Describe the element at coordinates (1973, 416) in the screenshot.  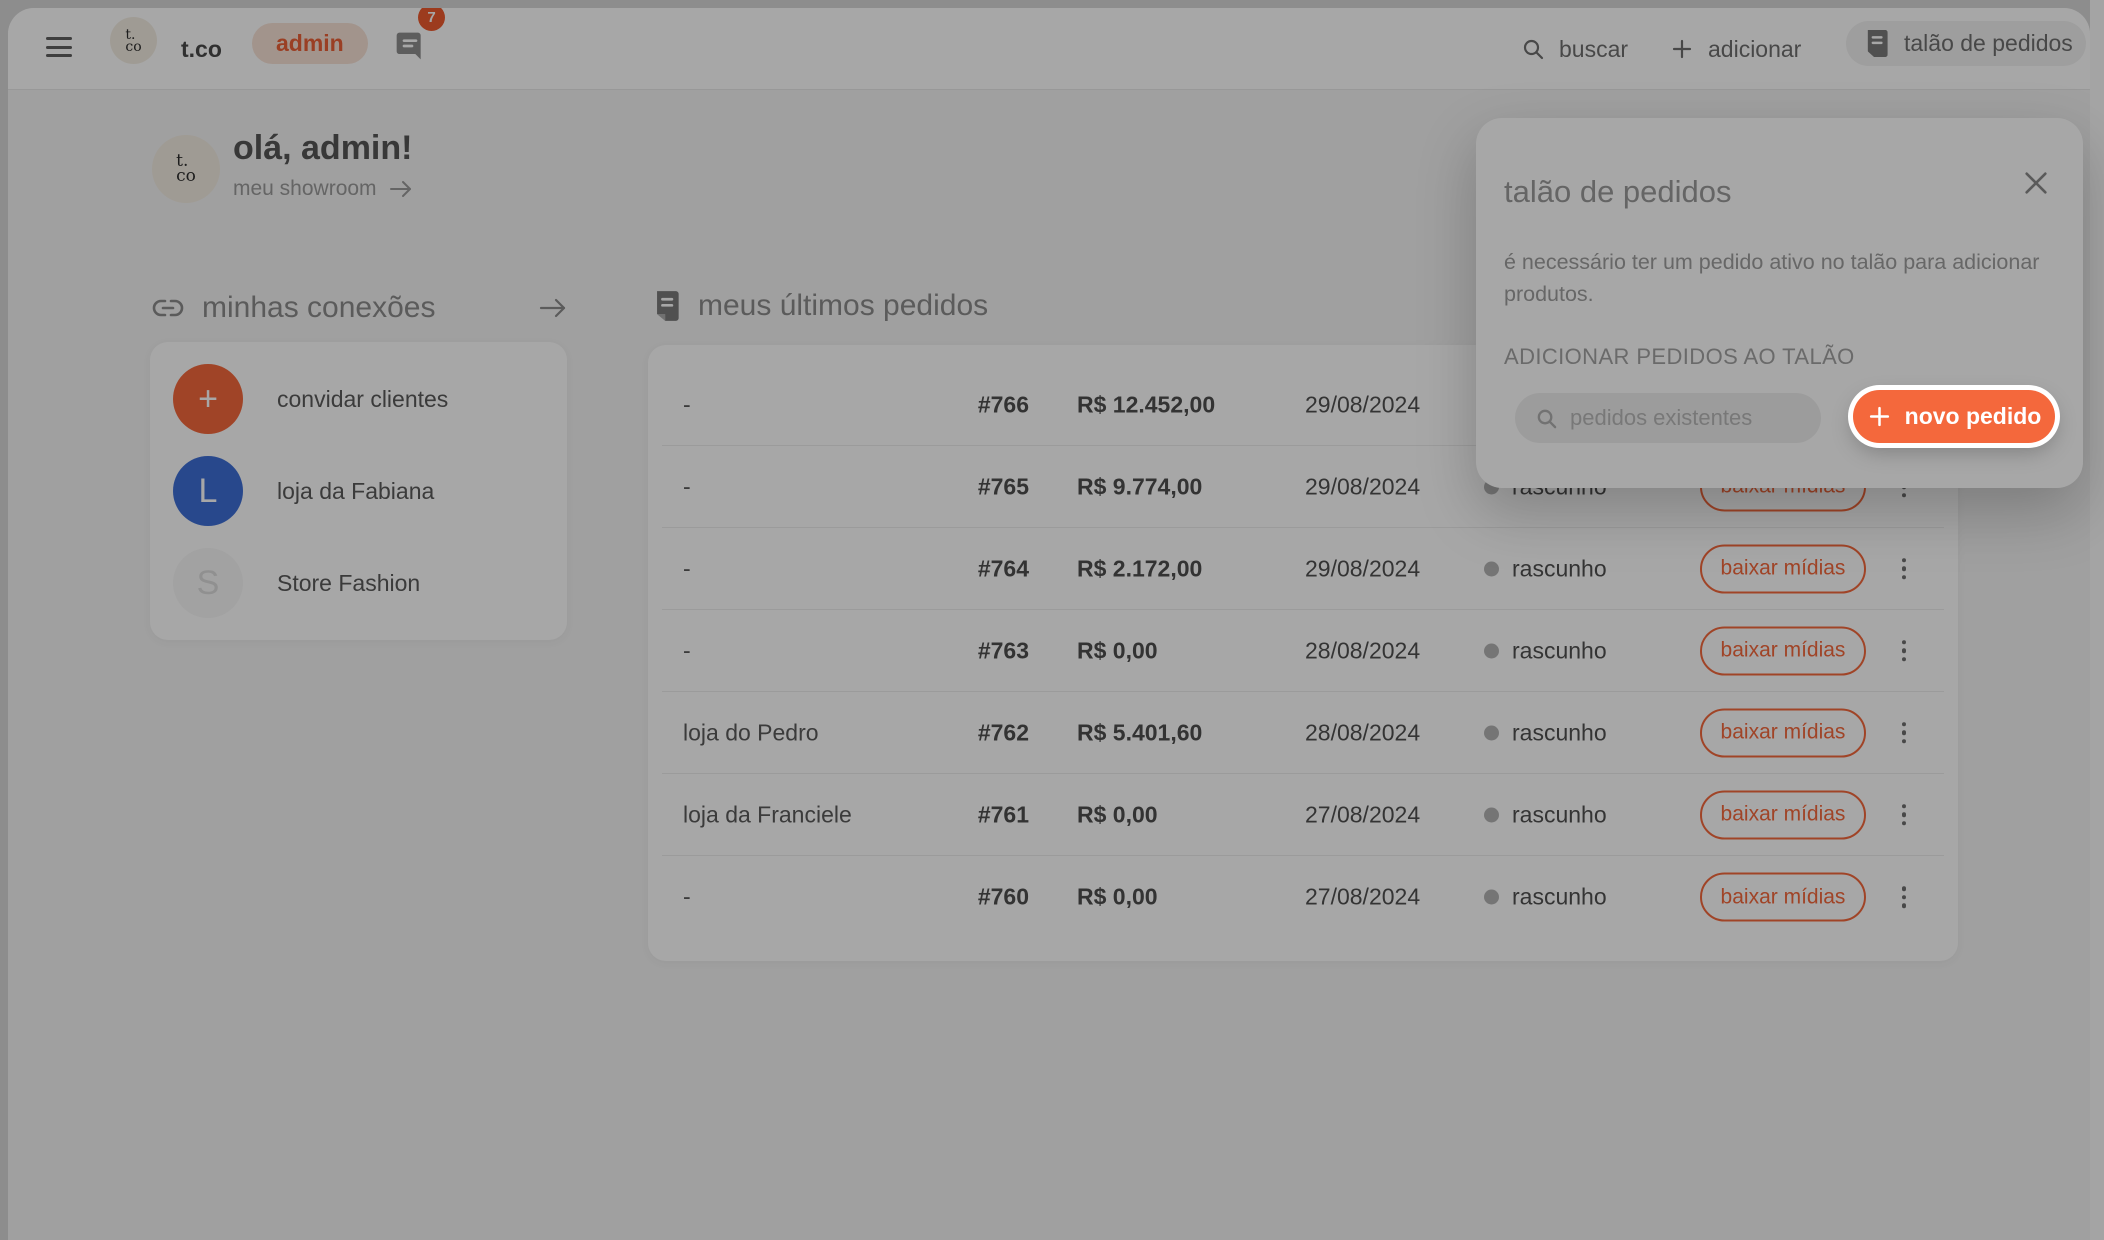
I see `new-order-label: novo pedido` at that location.